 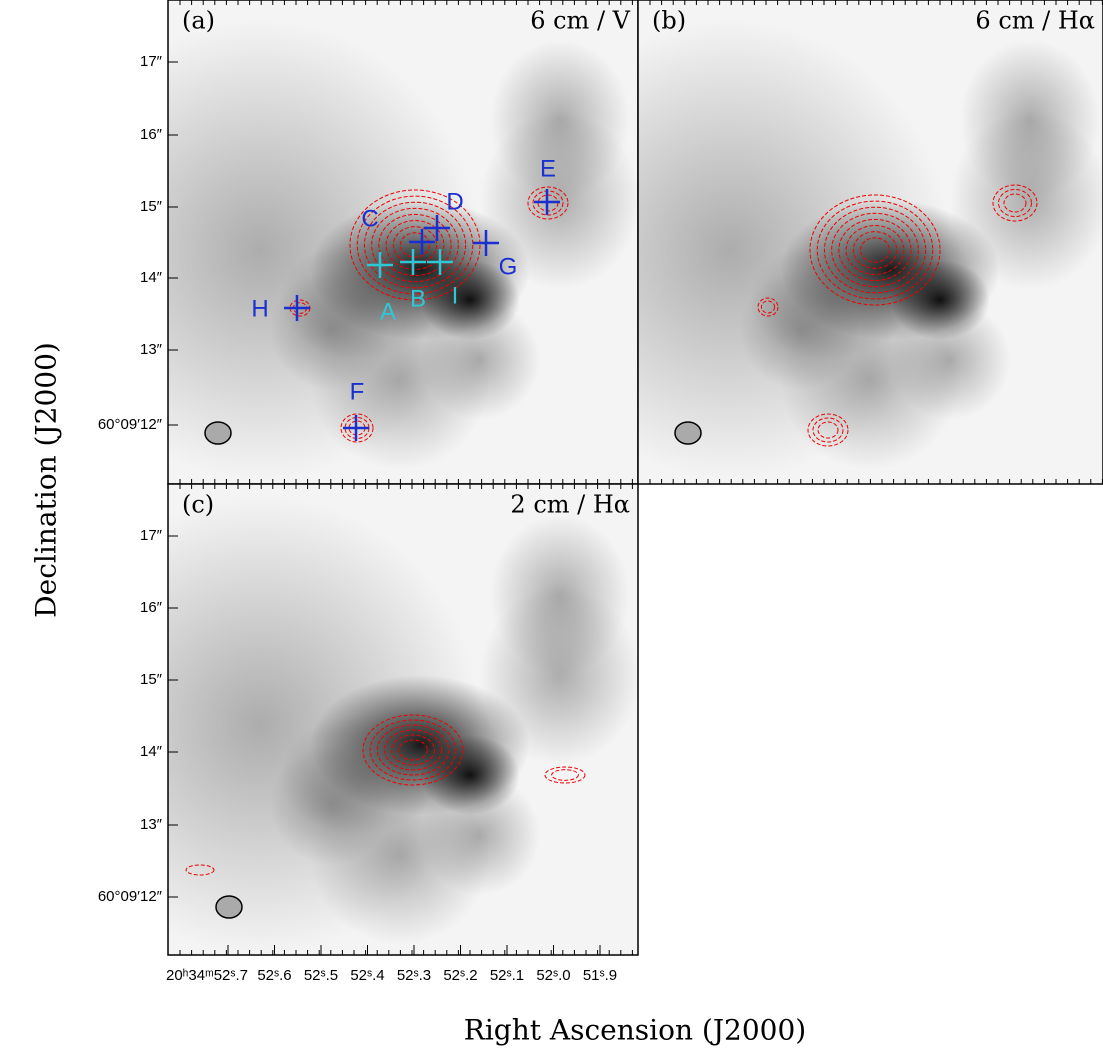 What do you see at coordinates (455, 295) in the screenshot?
I see `source-label: I` at bounding box center [455, 295].